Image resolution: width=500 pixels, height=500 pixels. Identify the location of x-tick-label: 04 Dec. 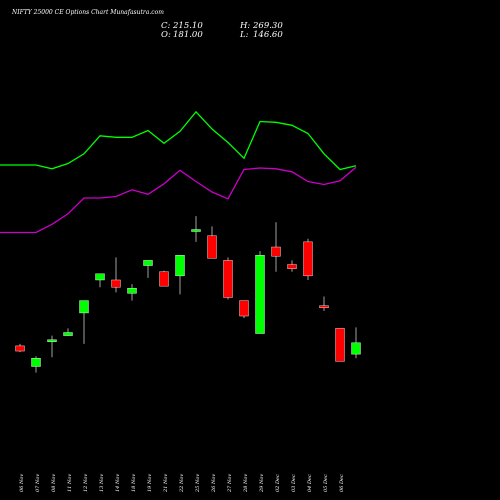
(310, 483).